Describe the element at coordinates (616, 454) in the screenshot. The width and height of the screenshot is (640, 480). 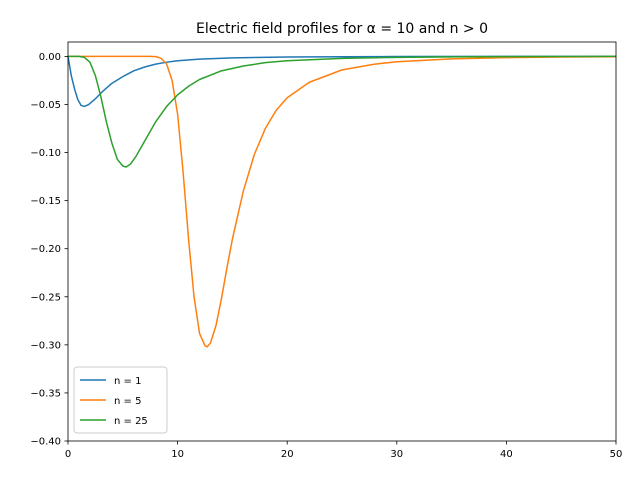
I see `x-tick-label: 50` at that location.